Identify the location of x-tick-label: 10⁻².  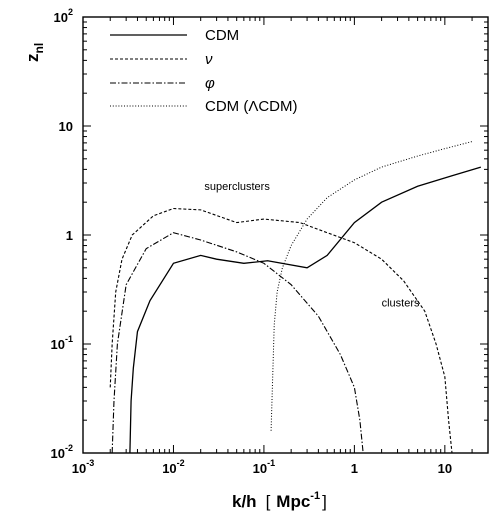
(173, 467).